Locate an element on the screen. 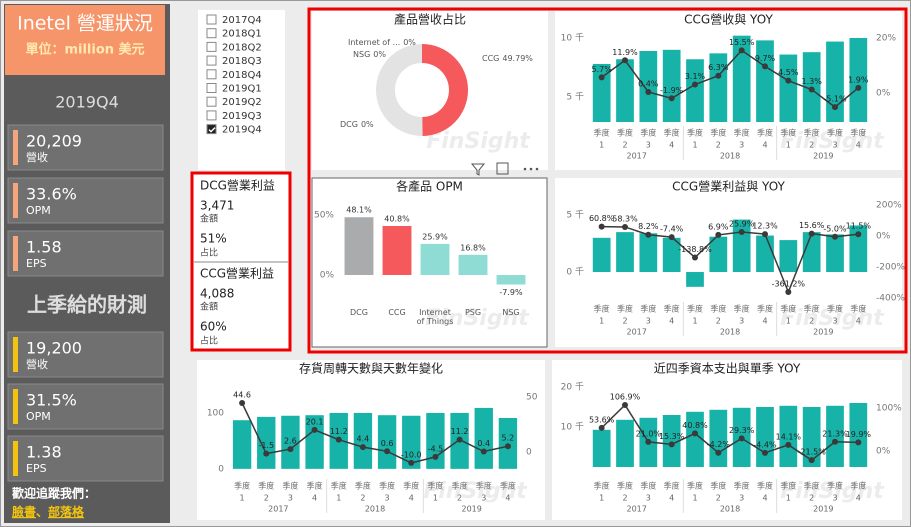 Image resolution: width=911 pixels, height=527 pixels. kpi-value: 20,209 is located at coordinates (54, 141).